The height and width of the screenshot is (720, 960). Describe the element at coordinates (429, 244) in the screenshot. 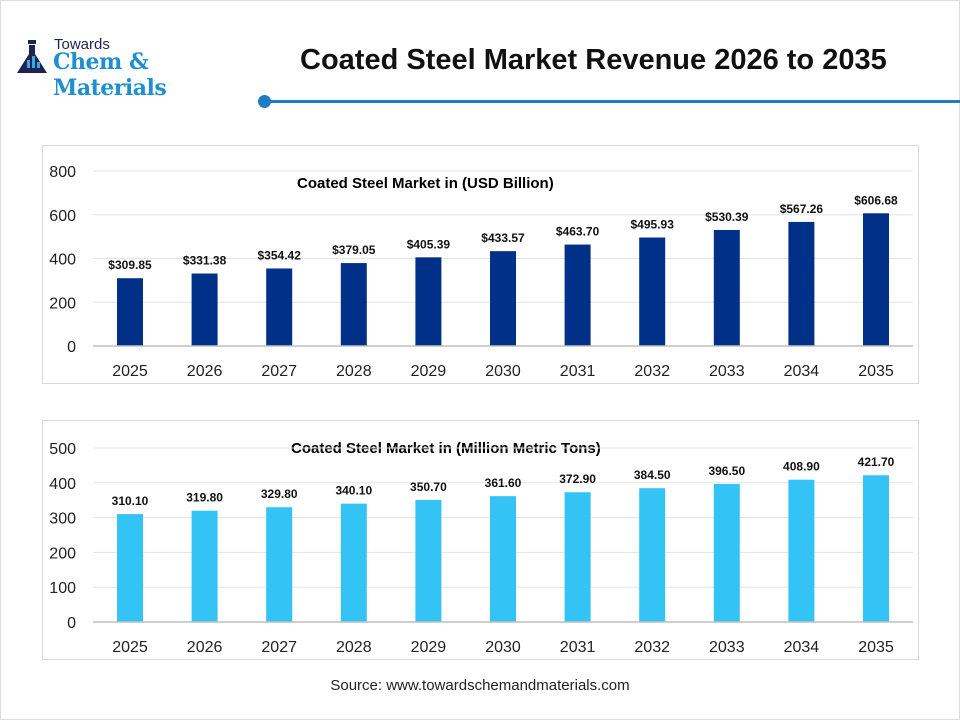

I see `data-label: $405.39` at that location.